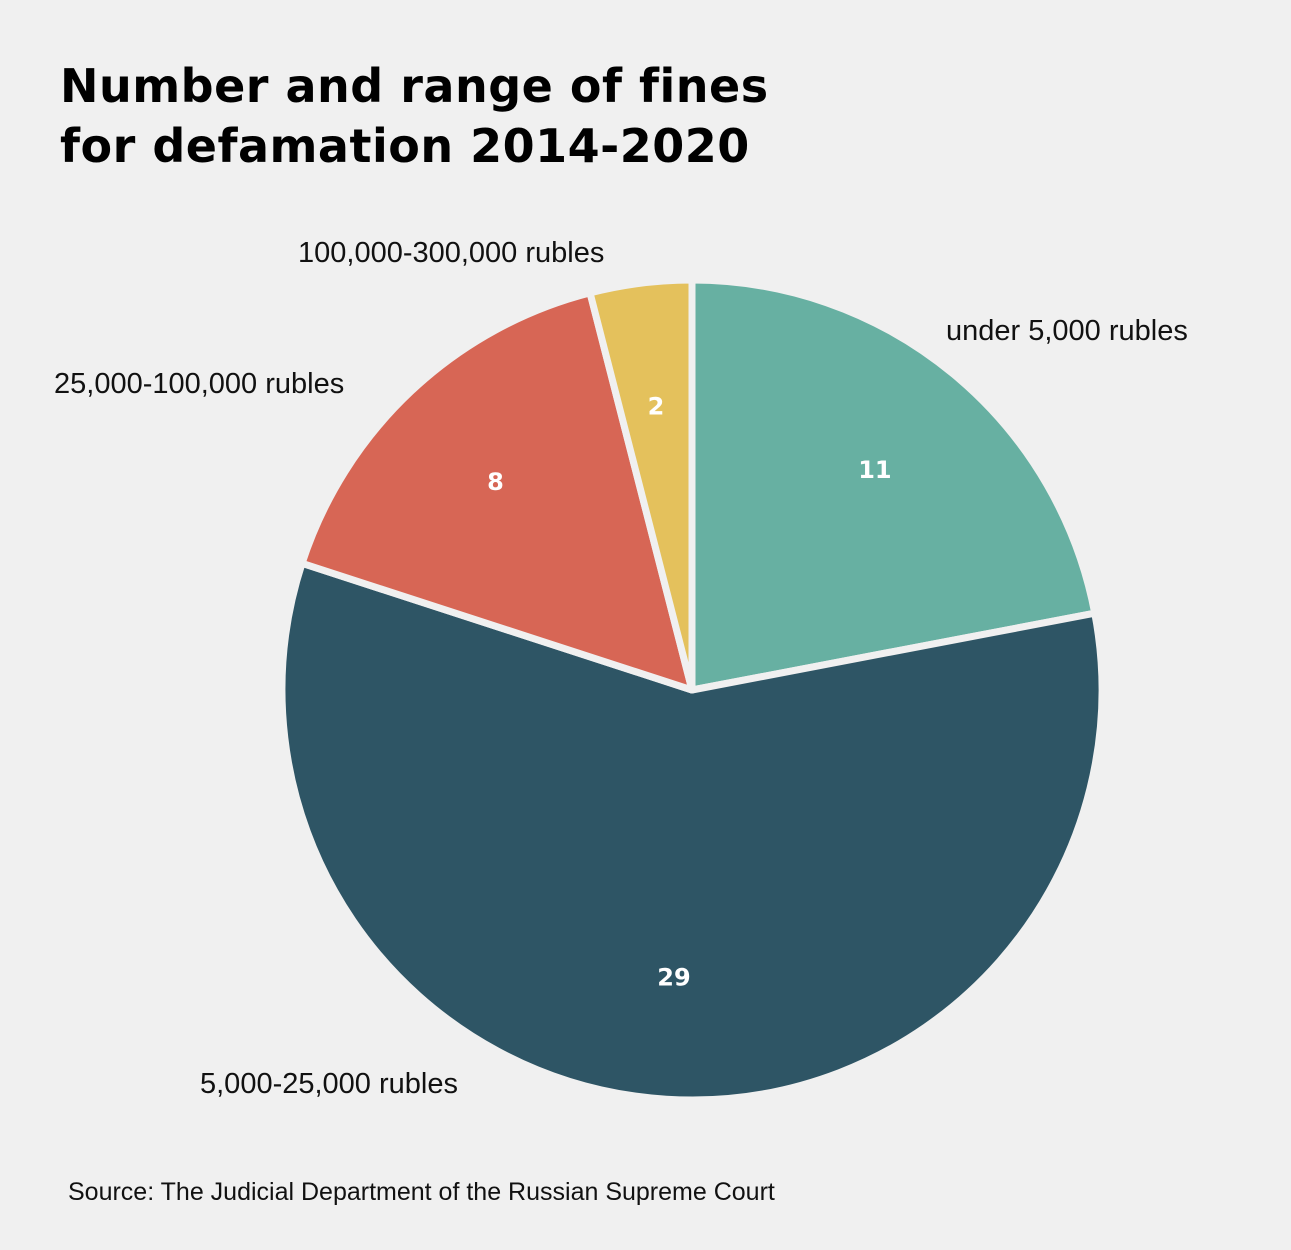 This screenshot has width=1291, height=1250. Describe the element at coordinates (874, 470) in the screenshot. I see `slice-value-label: 11` at that location.